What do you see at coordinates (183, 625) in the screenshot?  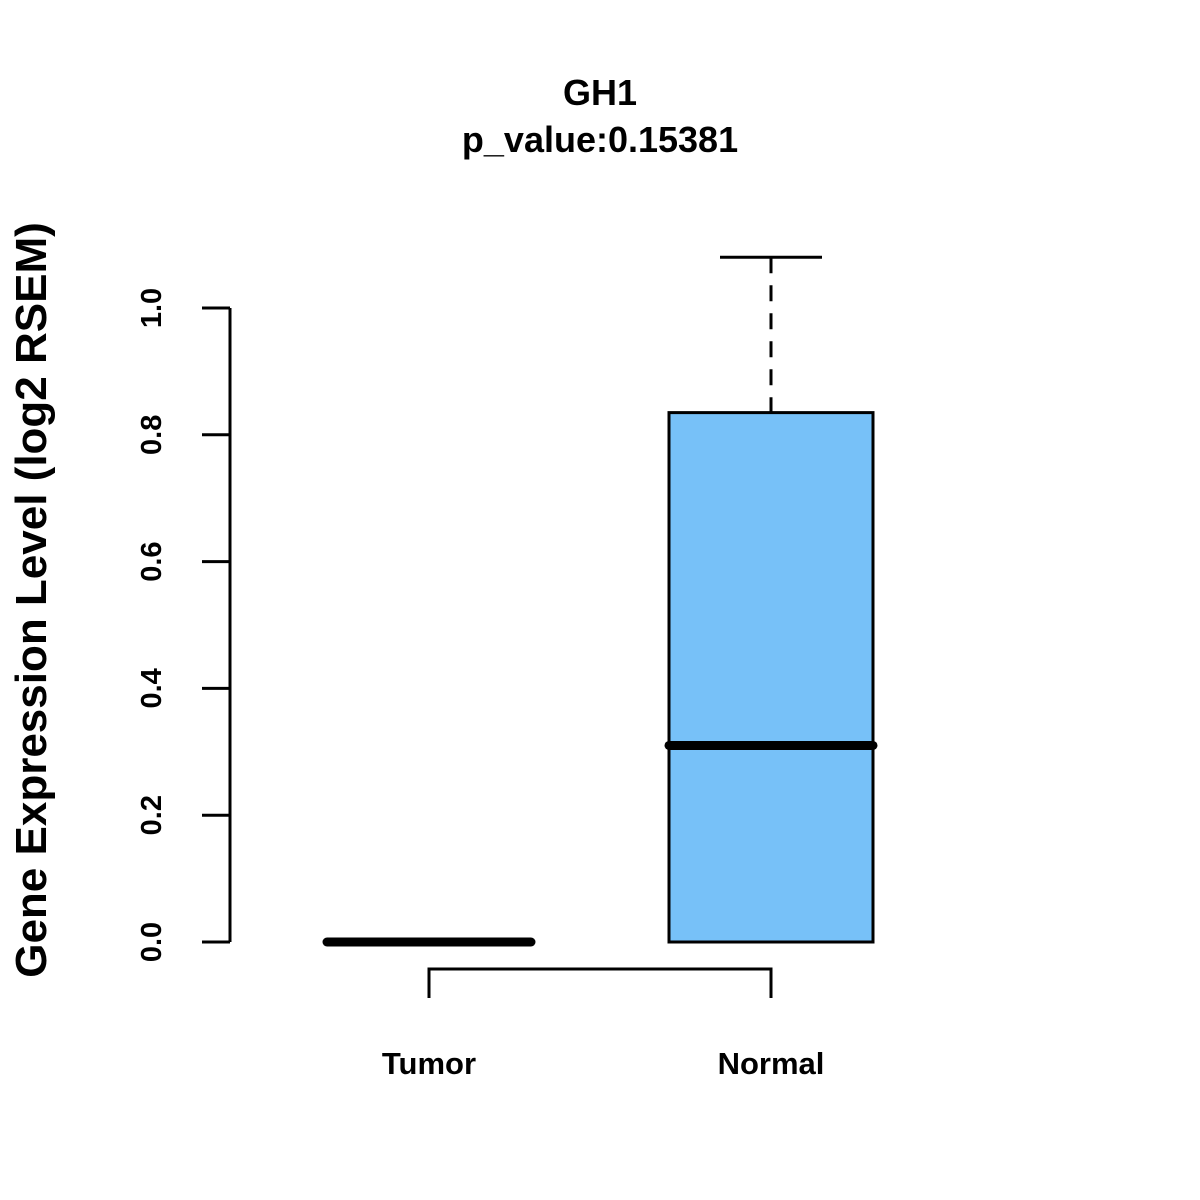 I see `y-ticks: 0.0 0.2 0.4 0.6 0.8 1.0` at bounding box center [183, 625].